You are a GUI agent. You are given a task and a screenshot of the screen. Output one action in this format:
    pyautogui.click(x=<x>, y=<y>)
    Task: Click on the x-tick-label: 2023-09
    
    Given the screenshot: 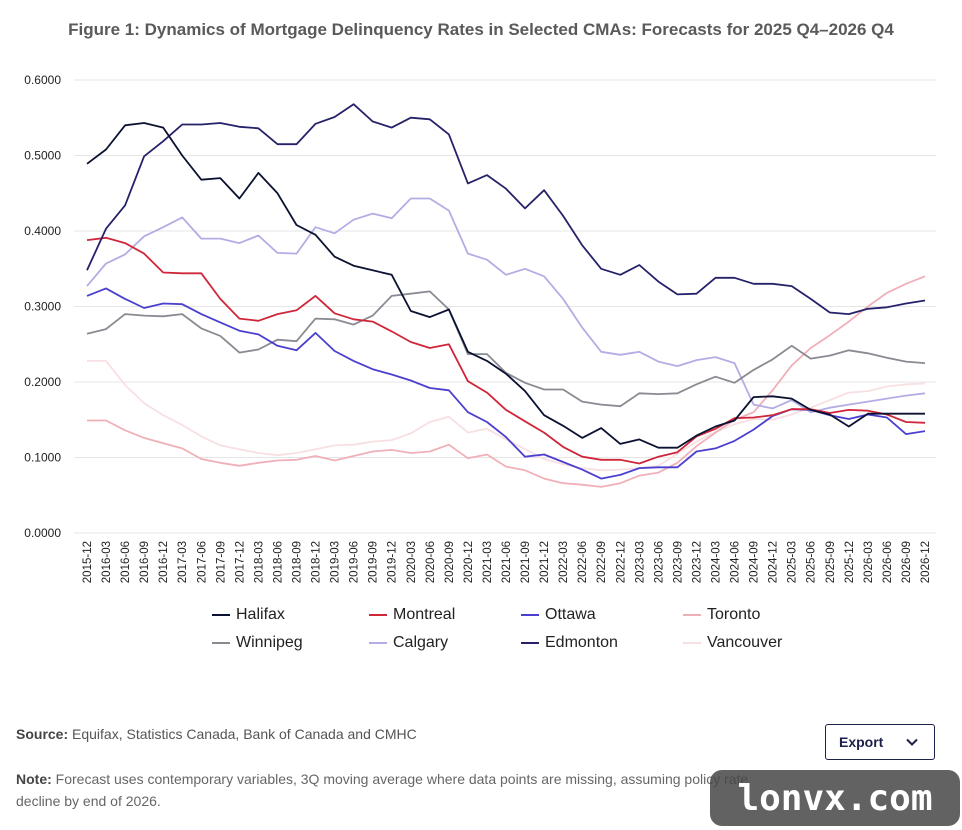 What is the action you would take?
    pyautogui.click(x=678, y=562)
    